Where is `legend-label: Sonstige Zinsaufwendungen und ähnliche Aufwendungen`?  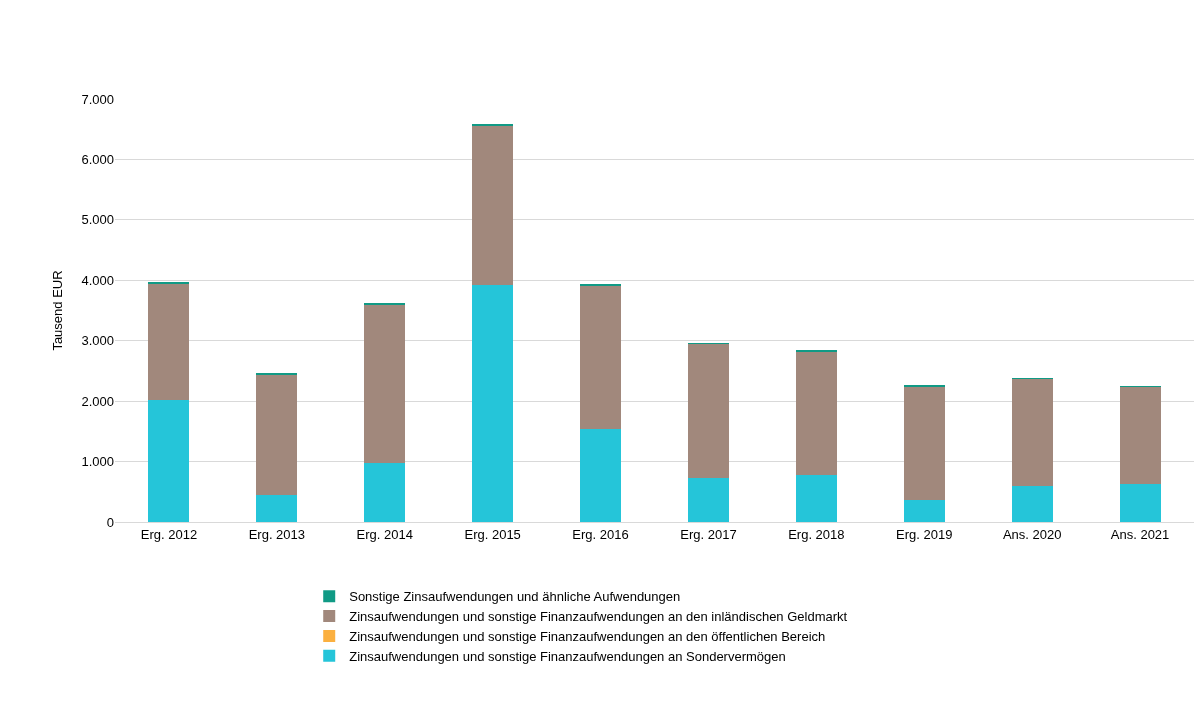
legend-label: Sonstige Zinsaufwendungen und ähnliche Aufwendungen is located at coordinates (515, 597).